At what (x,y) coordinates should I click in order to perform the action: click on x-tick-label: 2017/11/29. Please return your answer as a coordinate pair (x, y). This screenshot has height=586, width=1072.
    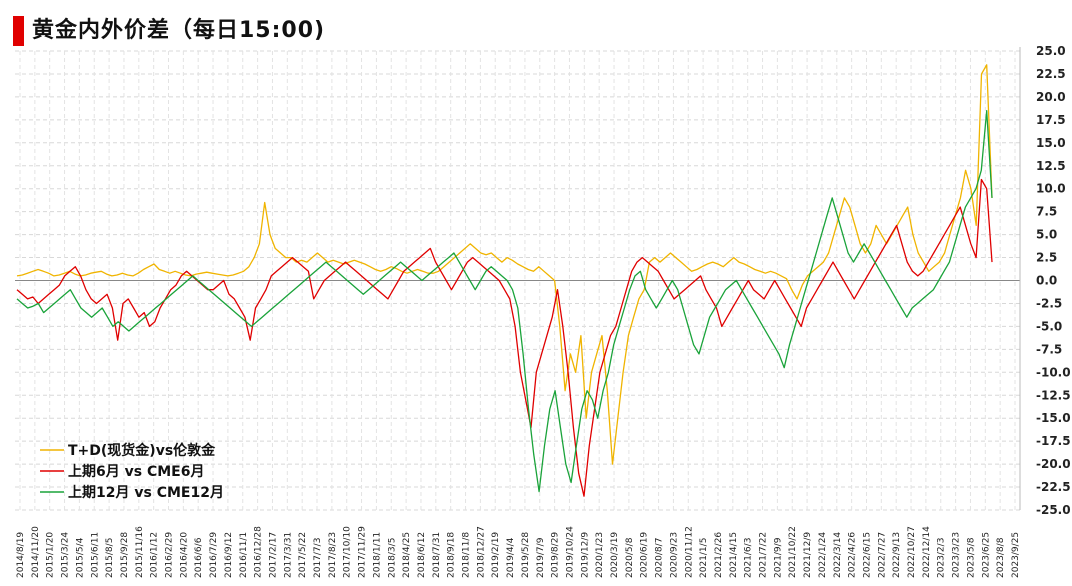
    Looking at the image, I should click on (363, 552).